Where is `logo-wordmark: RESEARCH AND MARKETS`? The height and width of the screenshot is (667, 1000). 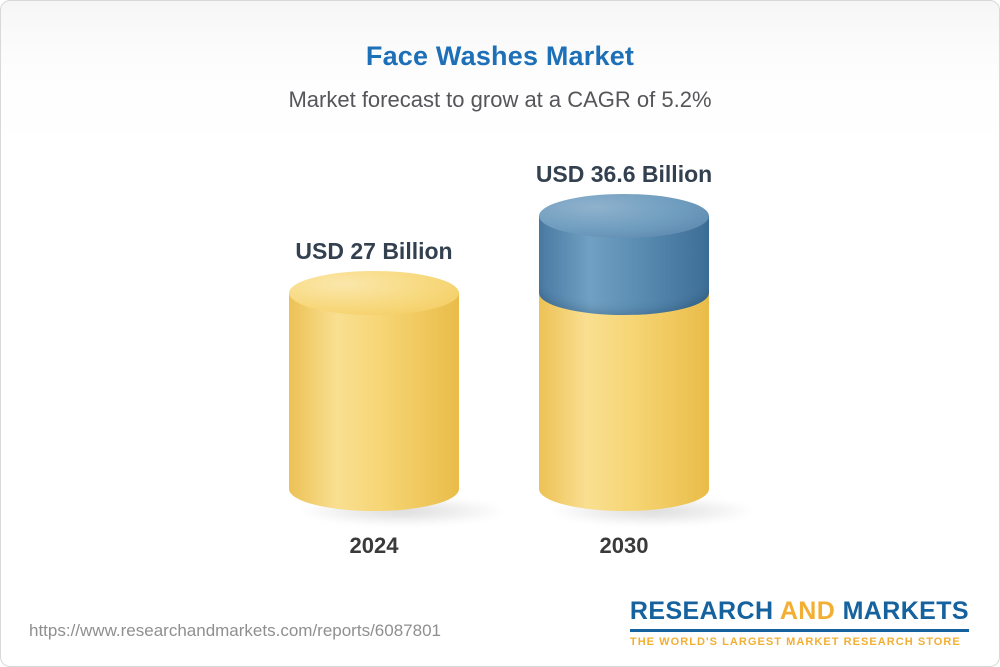 logo-wordmark: RESEARCH AND MARKETS is located at coordinates (799, 611).